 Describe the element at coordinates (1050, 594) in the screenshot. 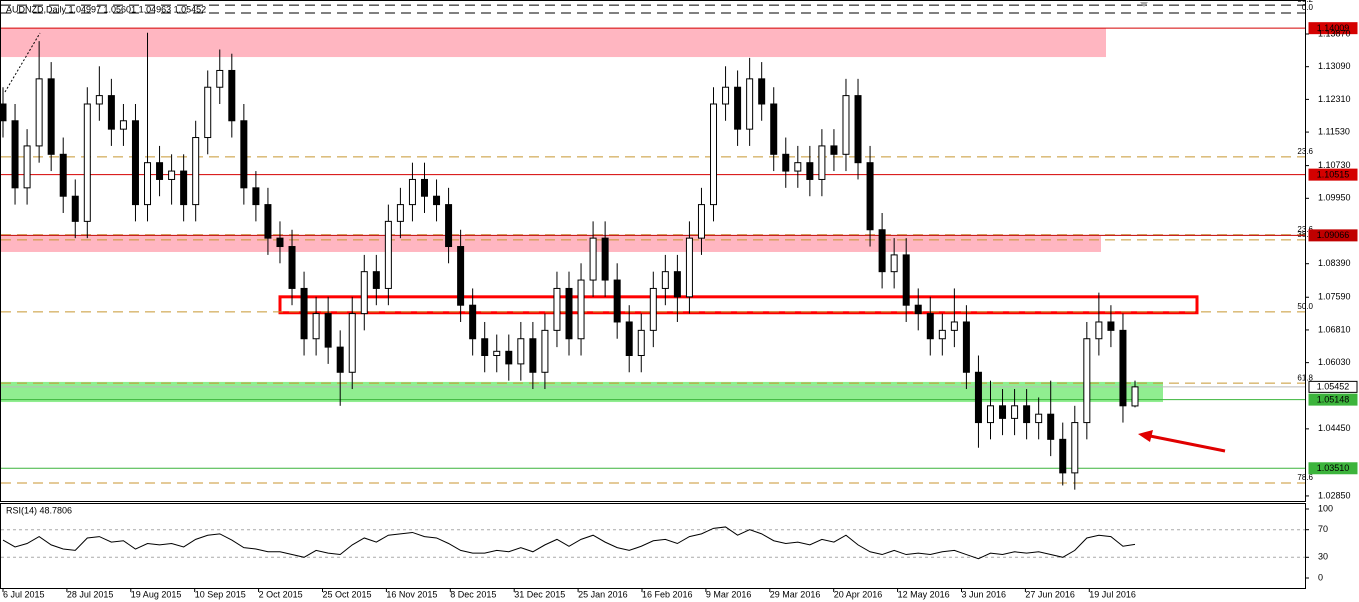

I see `x-tick-label: 27 Jun 2016` at that location.